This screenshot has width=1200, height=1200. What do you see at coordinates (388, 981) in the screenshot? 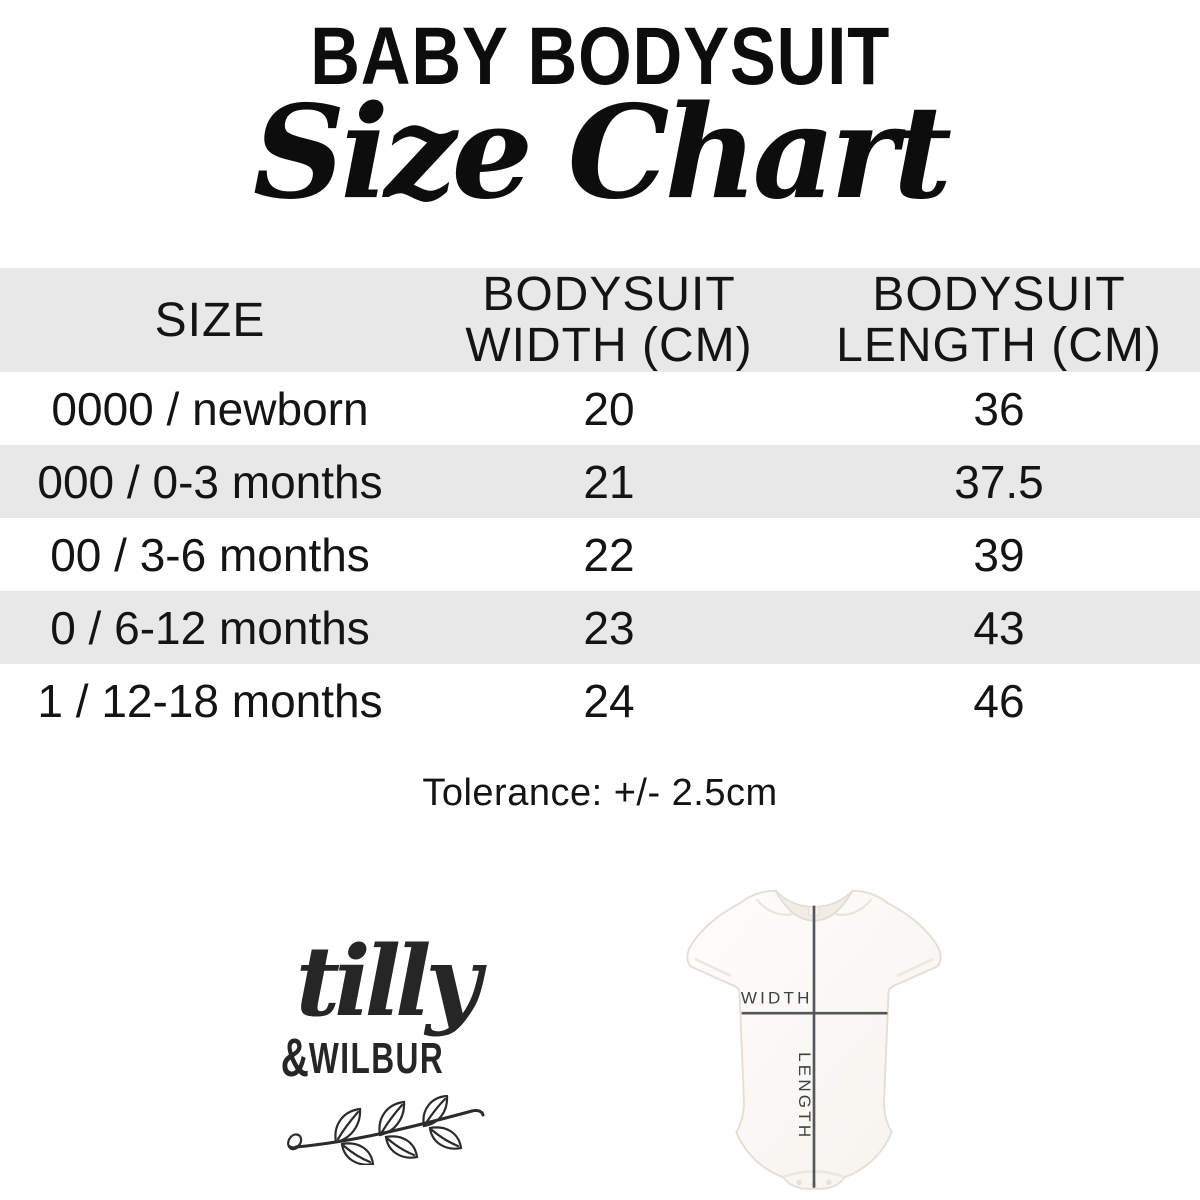
I see `brand-script-name: tilly` at bounding box center [388, 981].